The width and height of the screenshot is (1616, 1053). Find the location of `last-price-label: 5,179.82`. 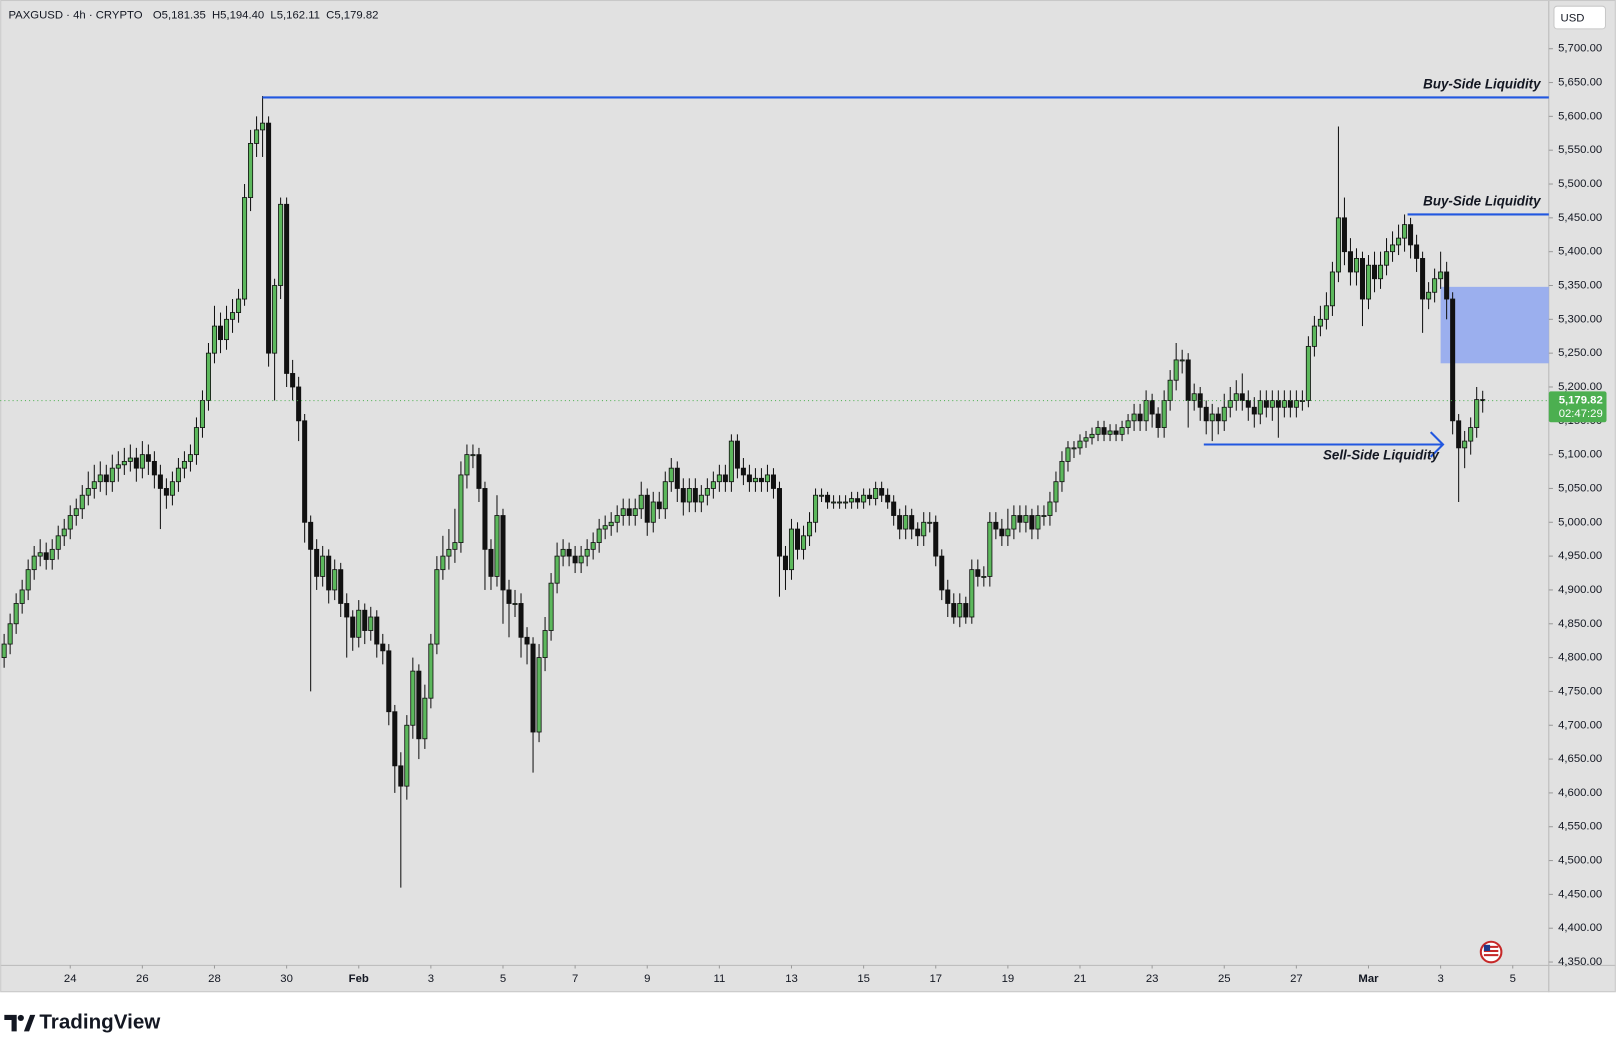

last-price-label: 5,179.82 is located at coordinates (1581, 401).